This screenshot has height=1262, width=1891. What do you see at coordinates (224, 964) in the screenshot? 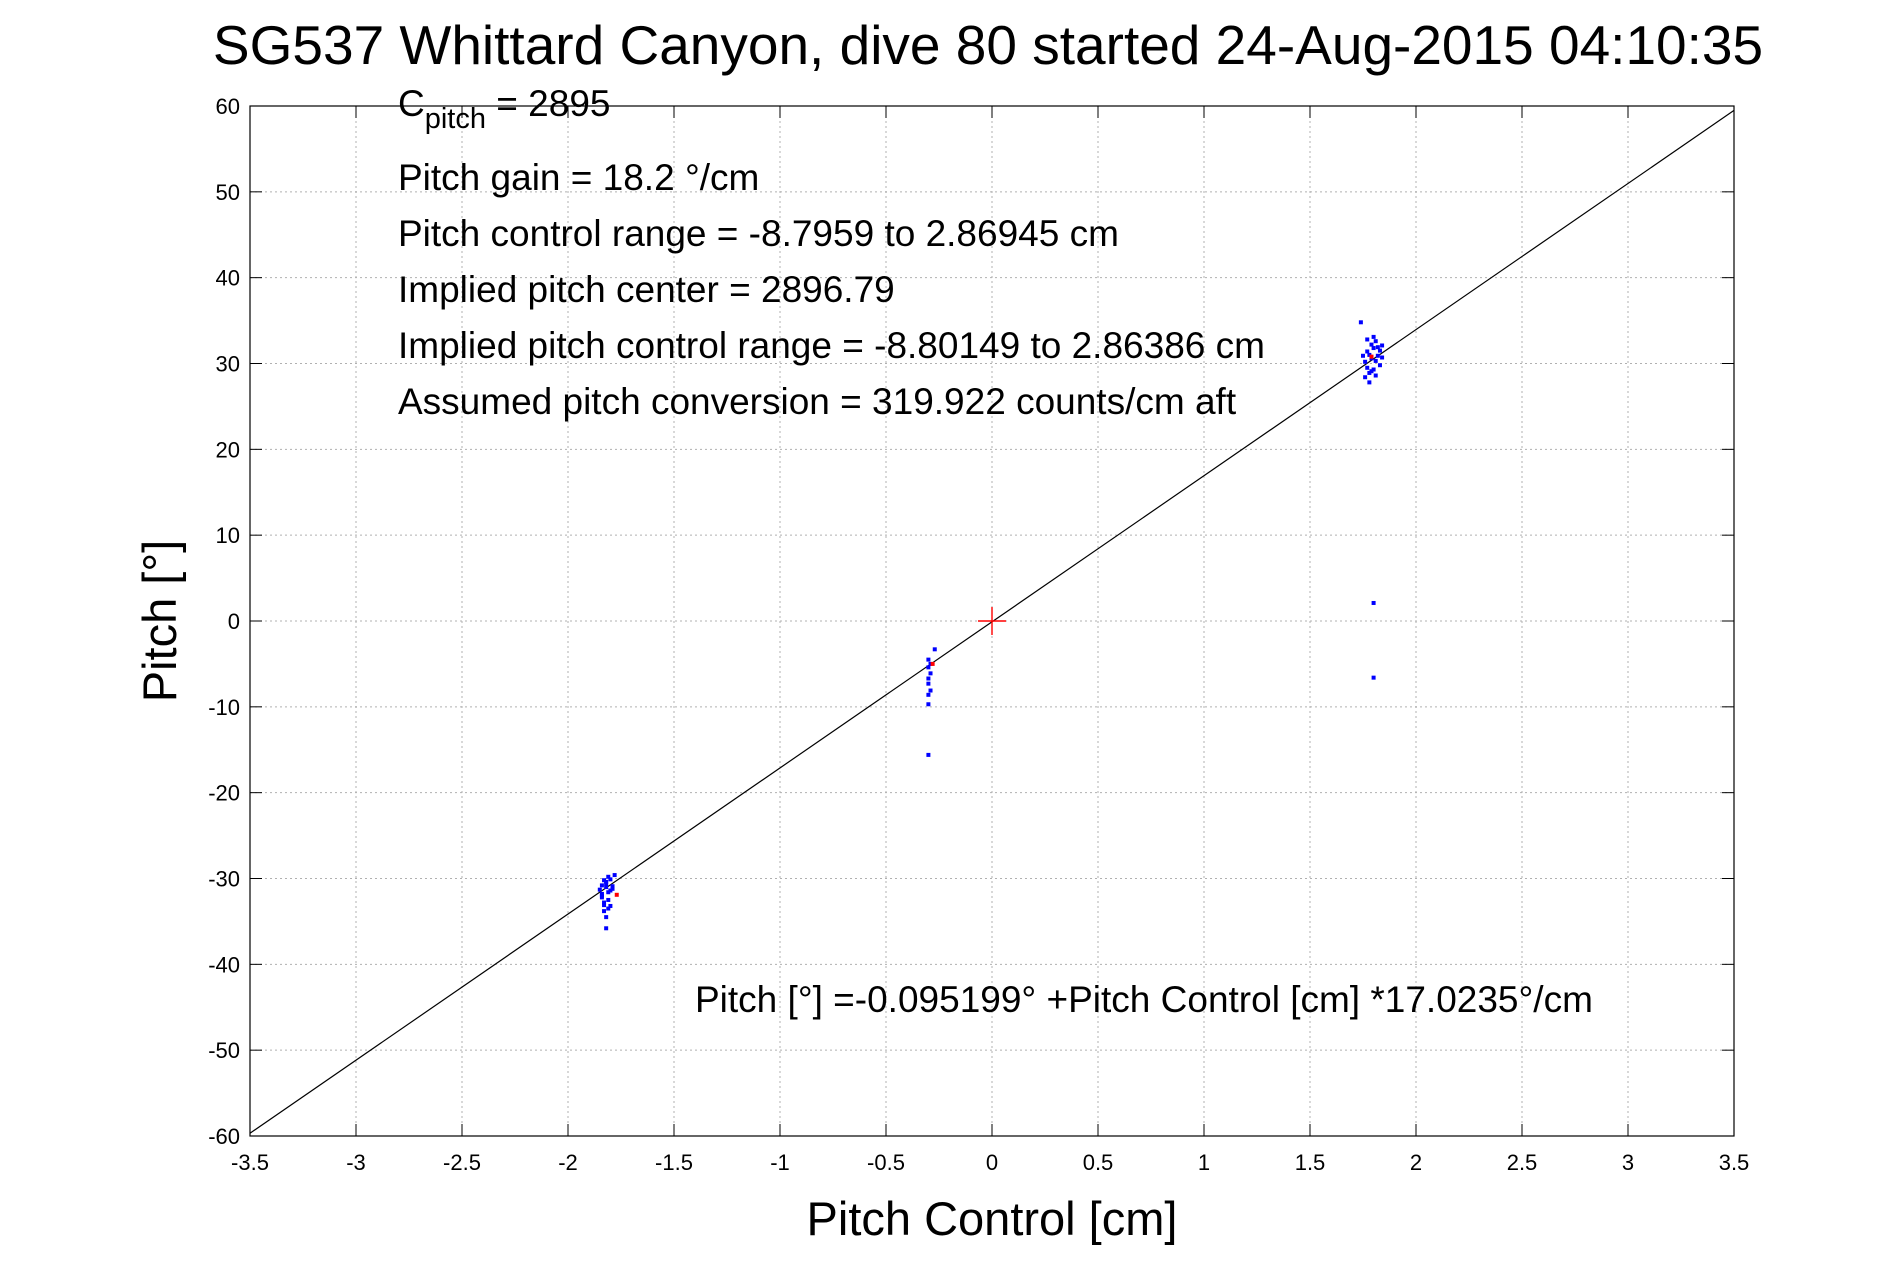
I see `y-tick-label: -40` at bounding box center [224, 964].